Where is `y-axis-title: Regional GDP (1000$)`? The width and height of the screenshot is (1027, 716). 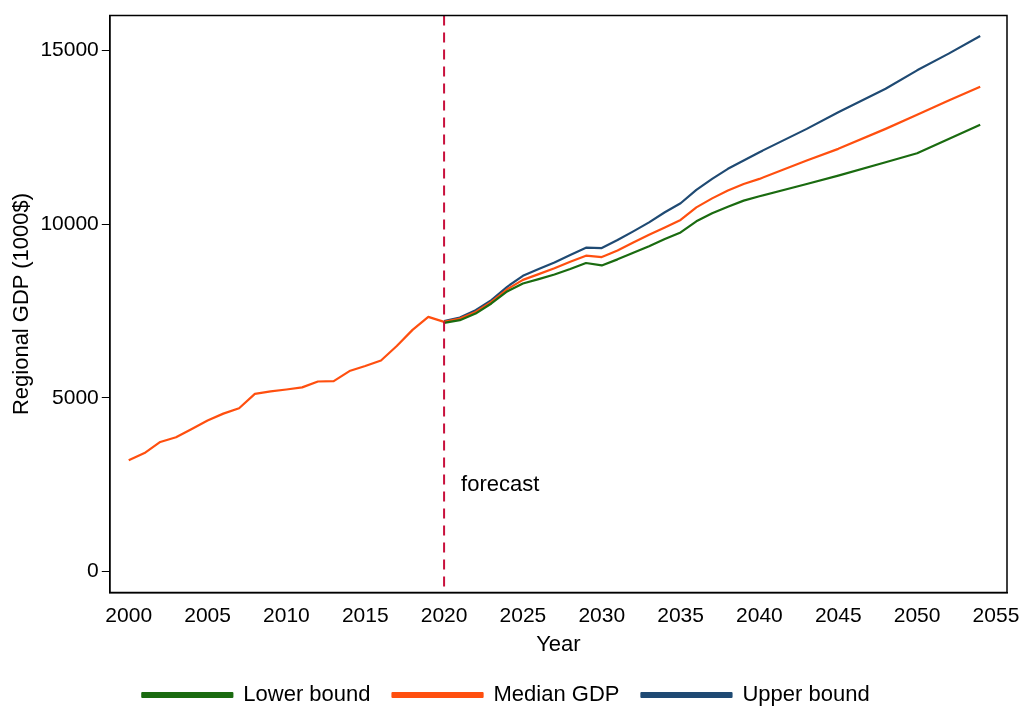
y-axis-title: Regional GDP (1000$) is located at coordinates (21, 304).